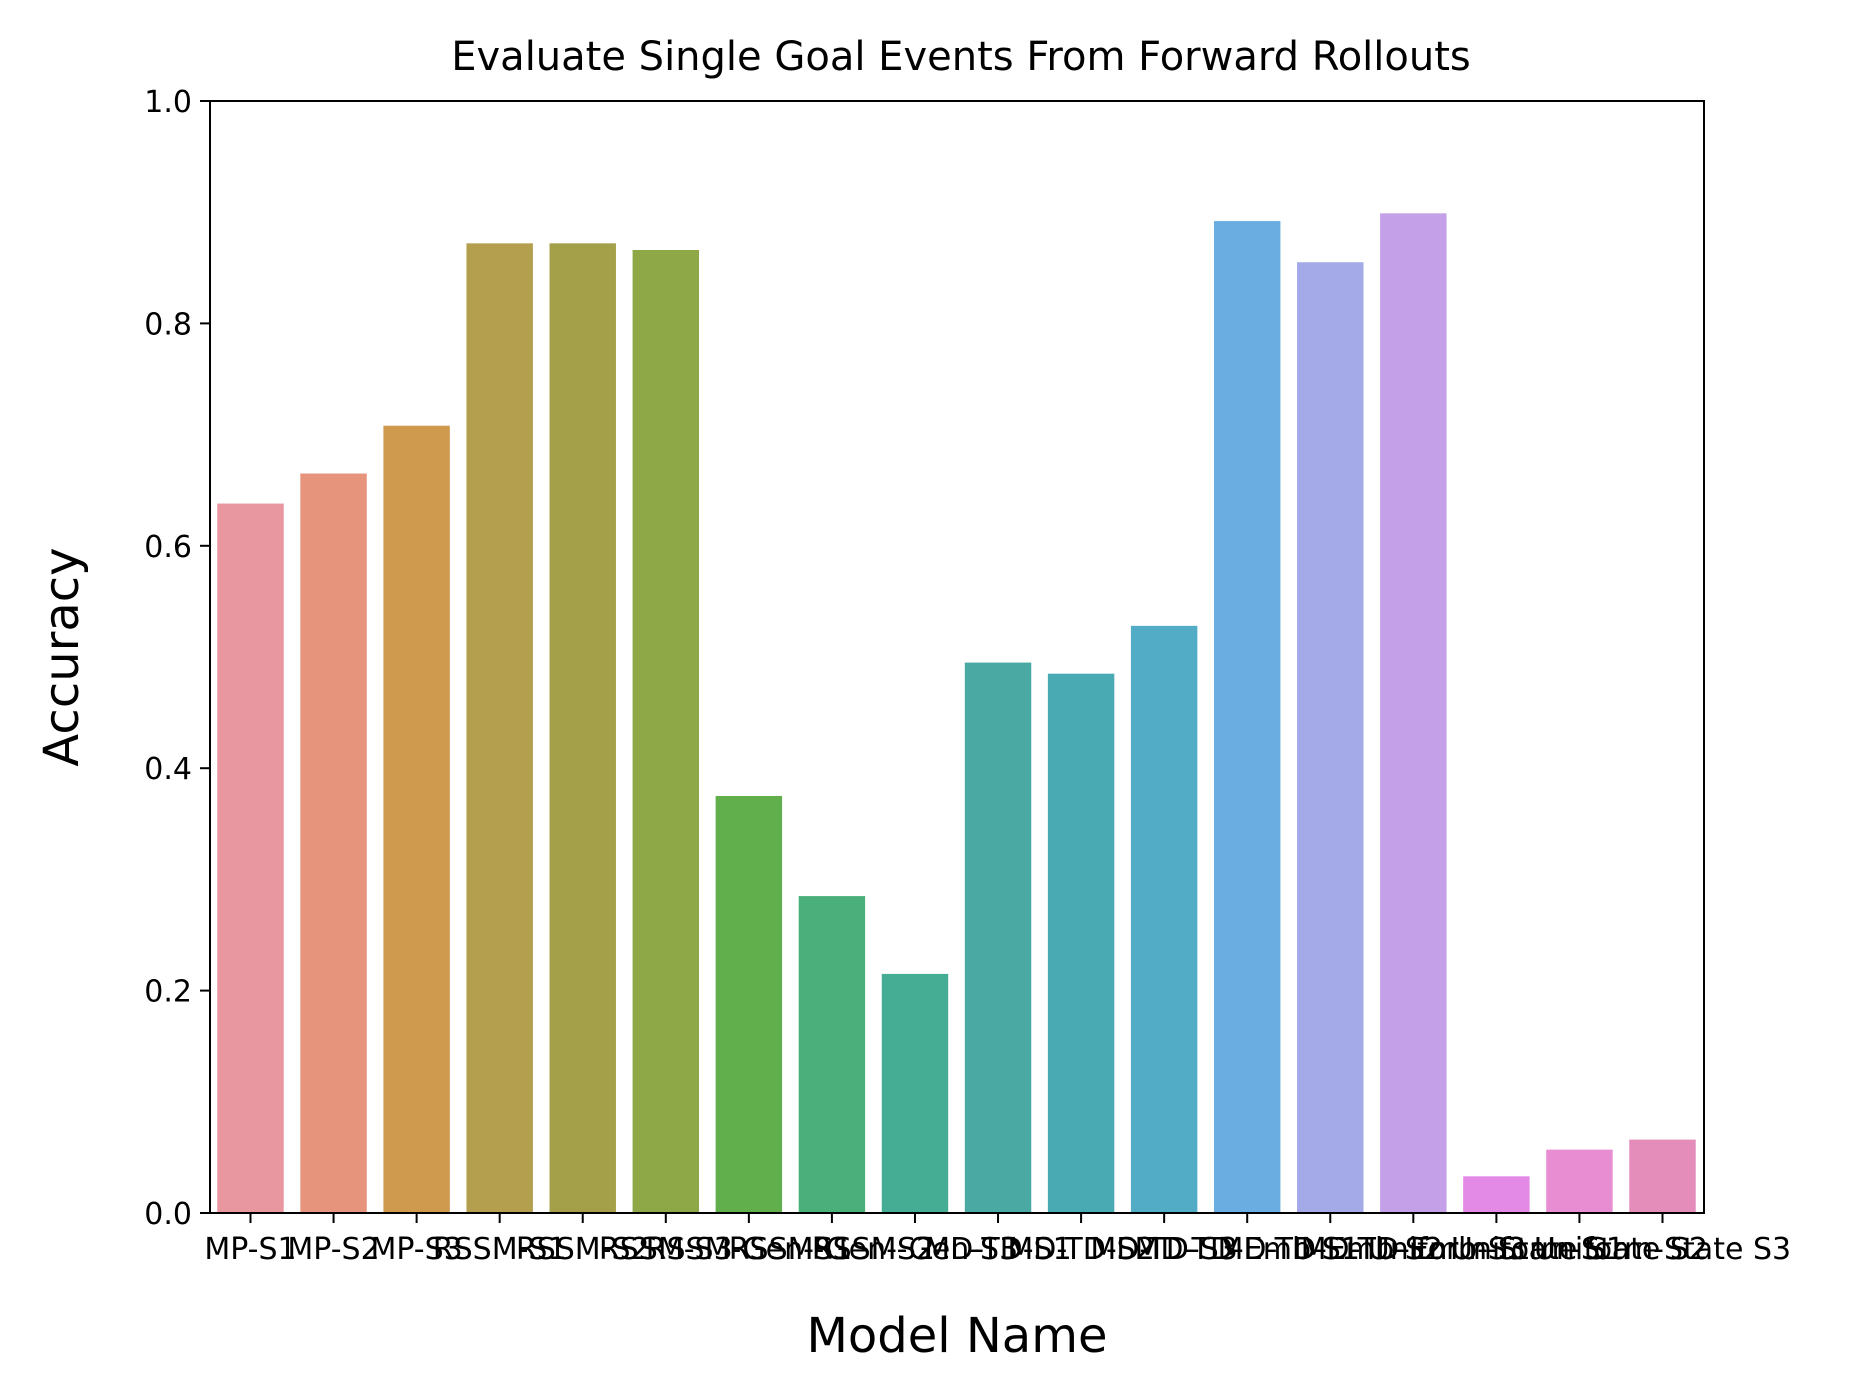 The width and height of the screenshot is (1854, 1397). I want to click on x-tick-label: MD-TD-S1, so click(997, 1249).